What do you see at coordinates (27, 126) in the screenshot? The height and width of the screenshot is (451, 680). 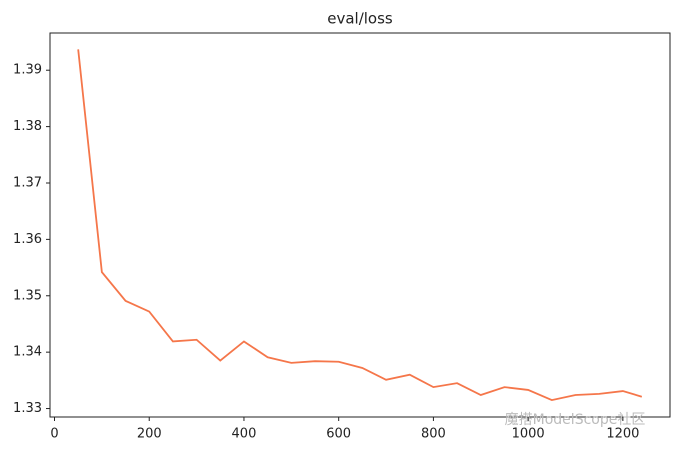 I see `y-tick-label: 1.38` at bounding box center [27, 126].